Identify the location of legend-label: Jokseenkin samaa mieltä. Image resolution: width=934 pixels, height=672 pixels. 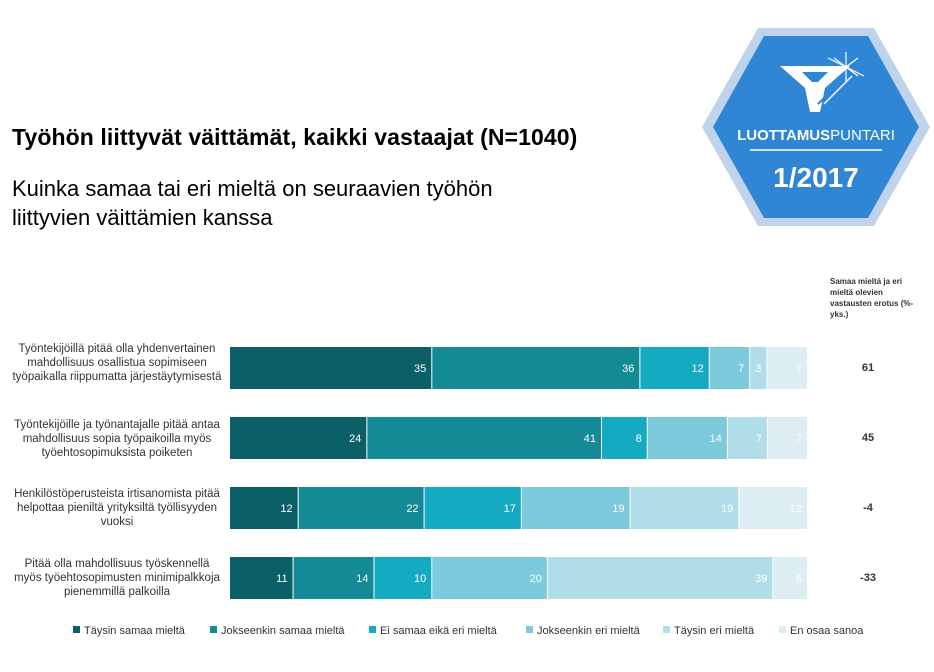
(283, 631).